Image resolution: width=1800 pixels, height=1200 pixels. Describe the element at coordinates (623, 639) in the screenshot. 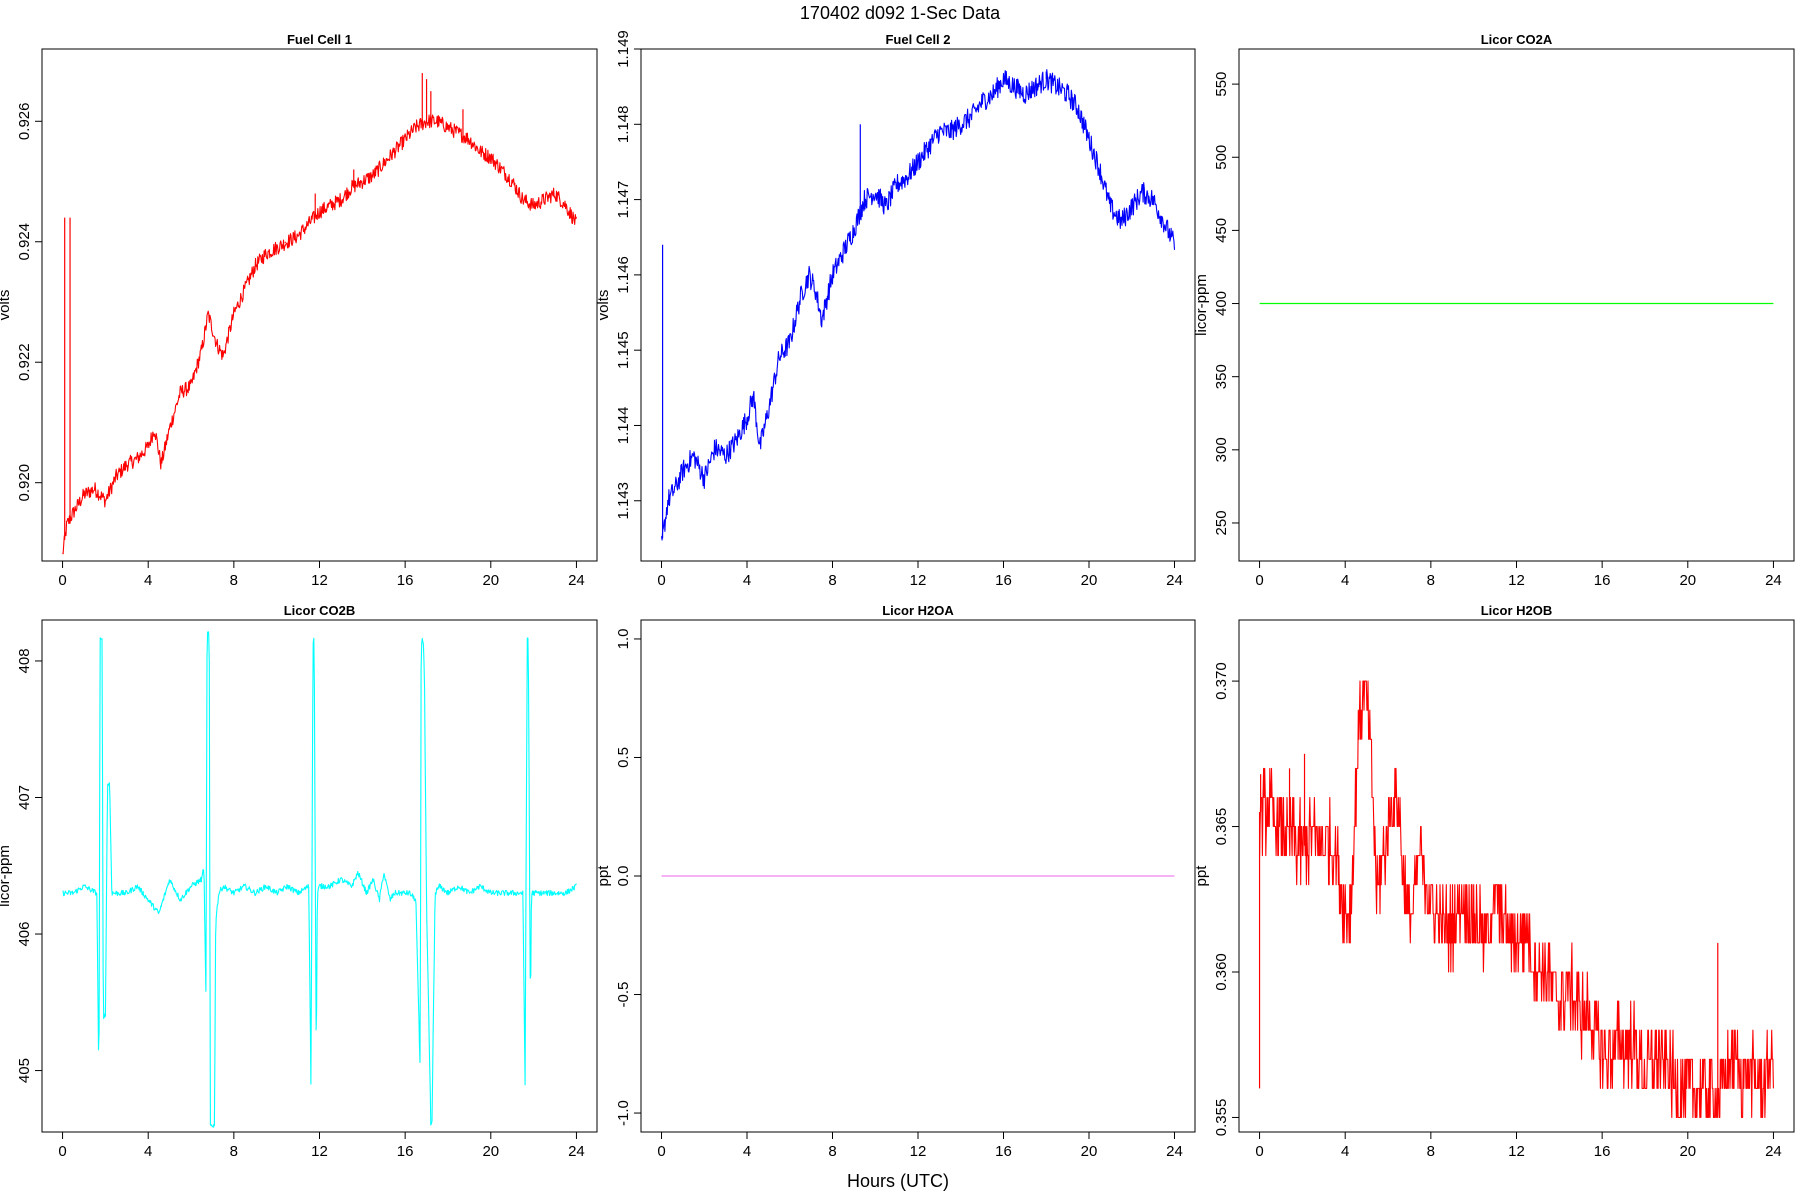

I see `y-tick-label: 1.0` at that location.